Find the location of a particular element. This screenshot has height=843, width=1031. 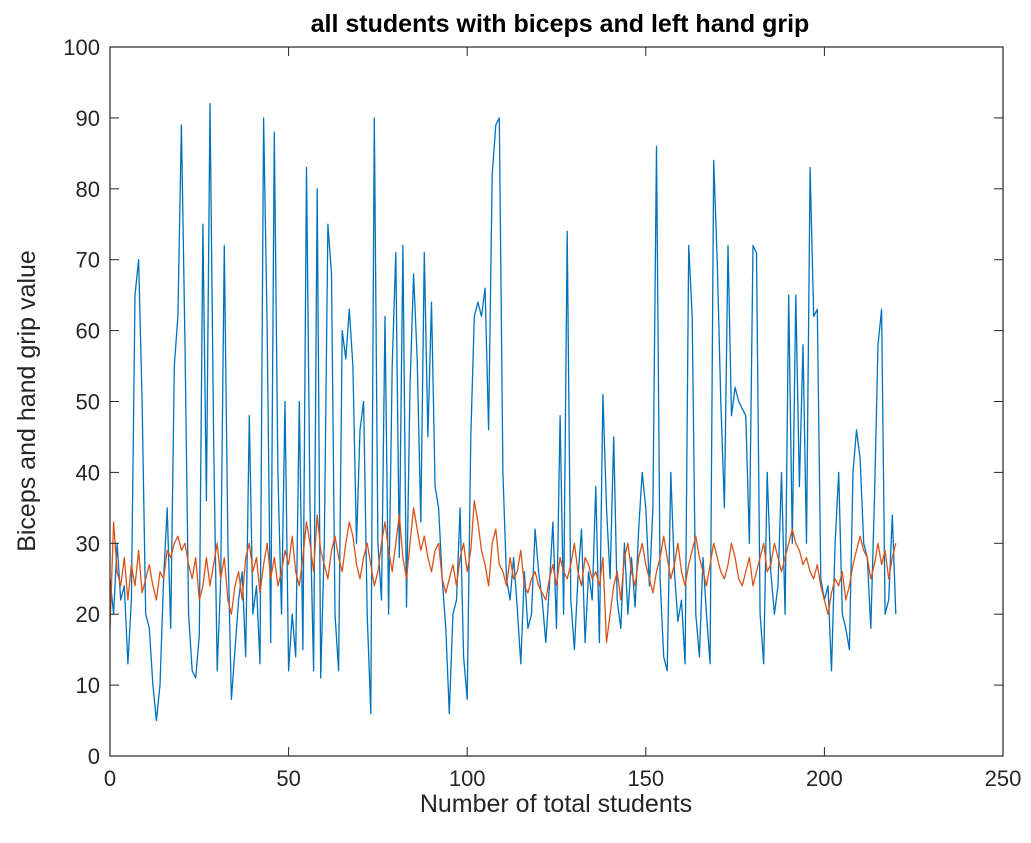

y-tick-label: 20 is located at coordinates (88, 614).